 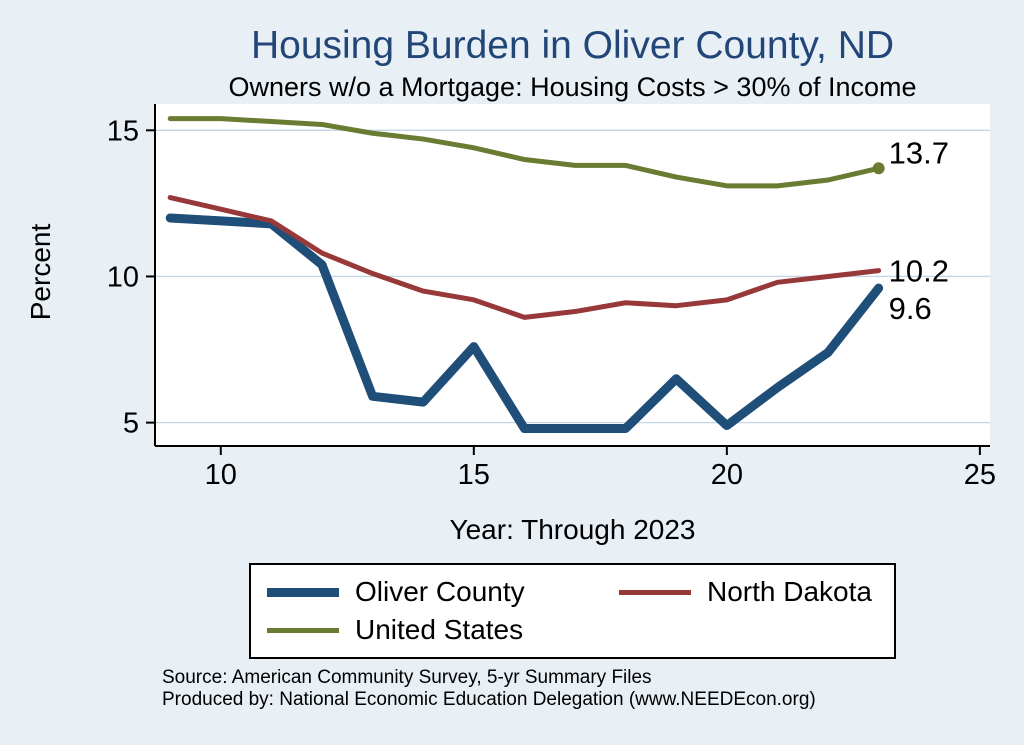 What do you see at coordinates (524, 257) in the screenshot?
I see `line-north-dakota` at bounding box center [524, 257].